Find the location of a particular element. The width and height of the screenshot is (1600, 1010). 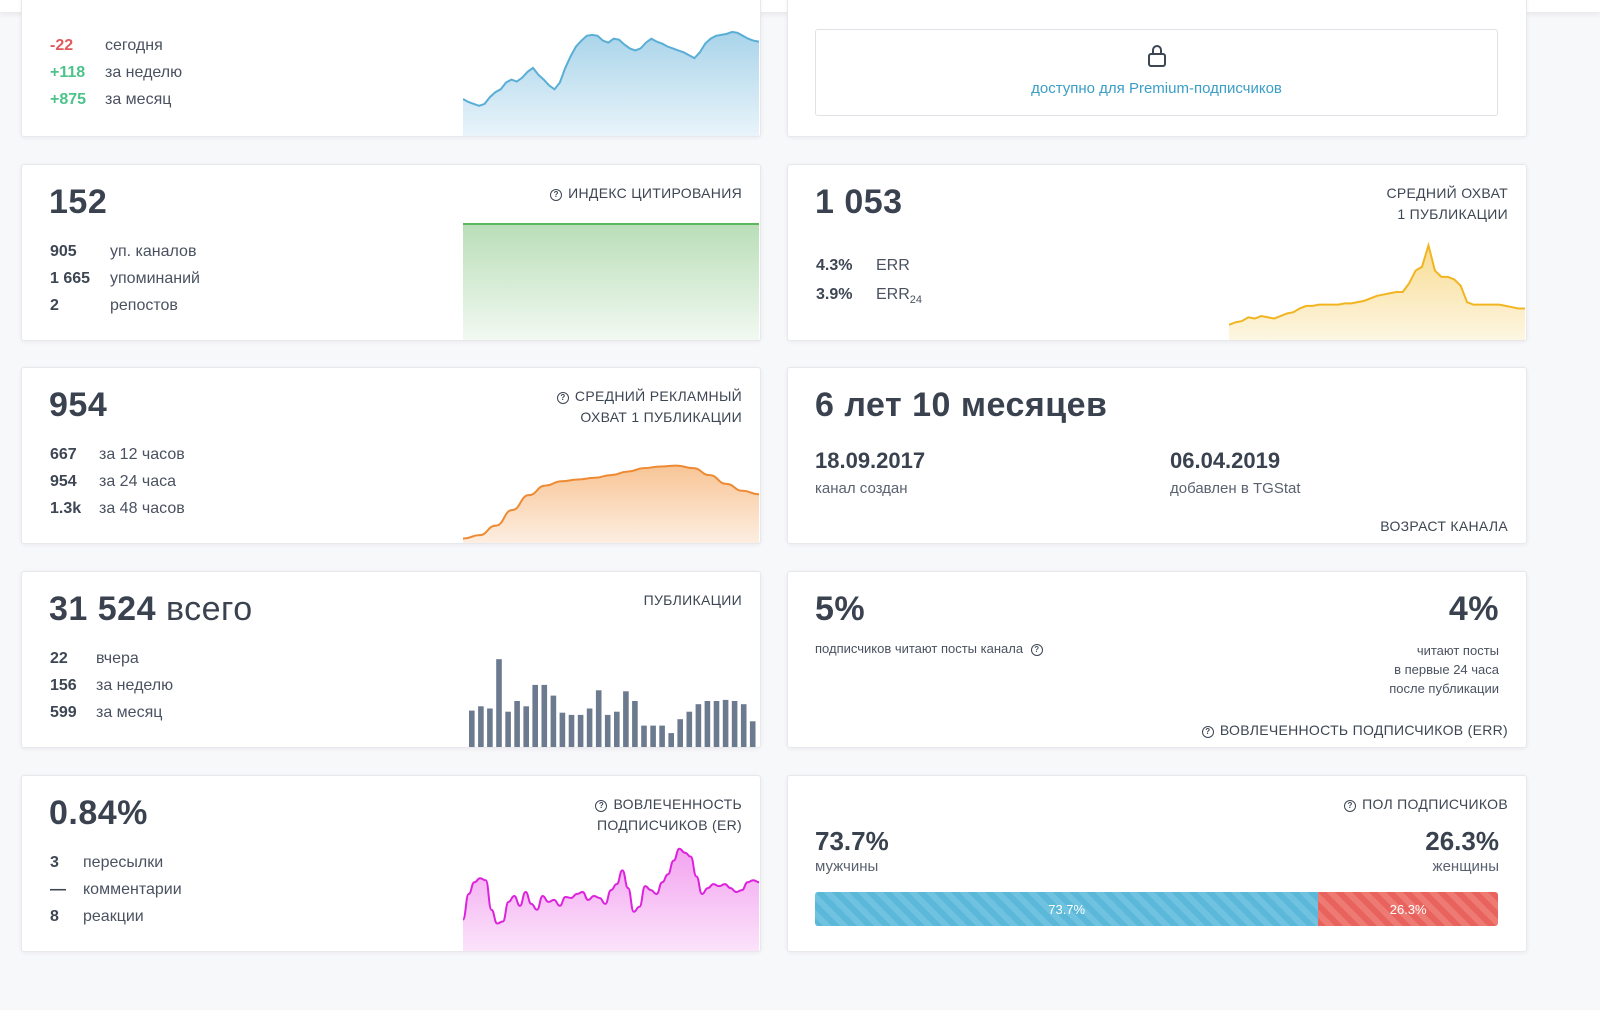

created-date: 18.09.2017 is located at coordinates (870, 460).